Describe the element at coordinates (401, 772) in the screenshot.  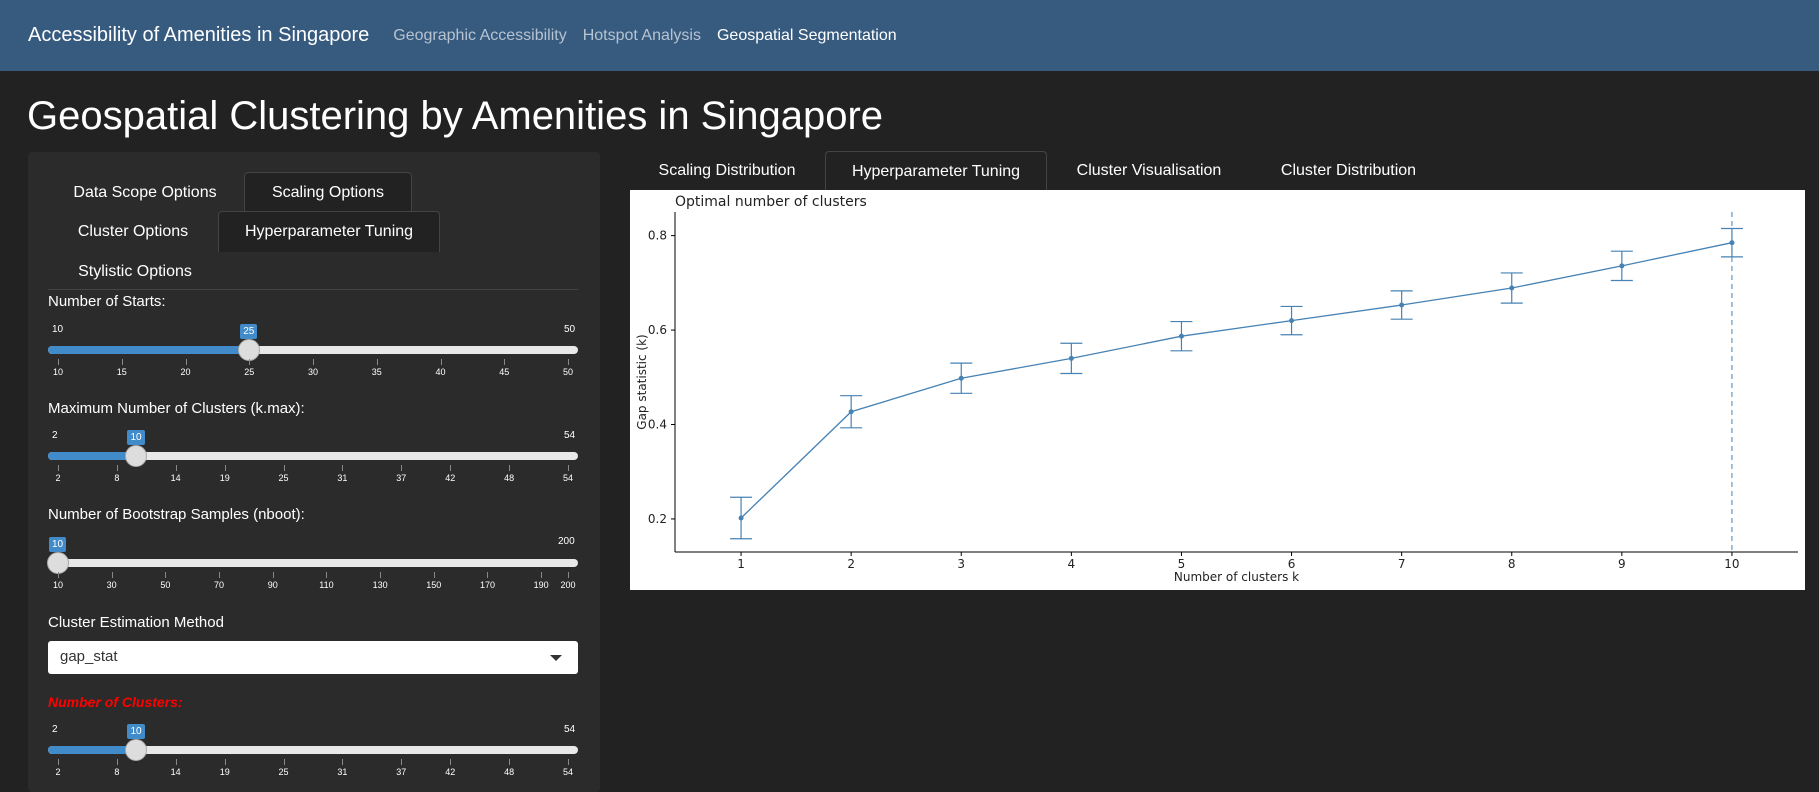
I see `slider-tick-label: 37` at that location.